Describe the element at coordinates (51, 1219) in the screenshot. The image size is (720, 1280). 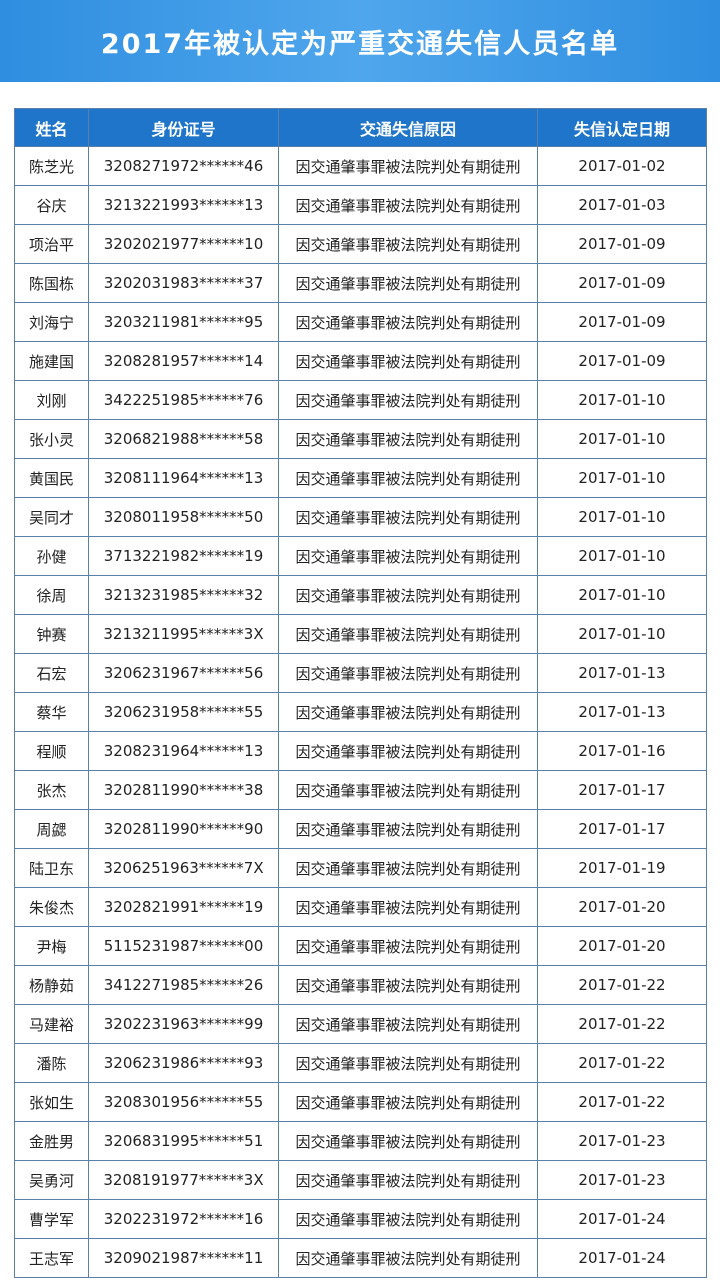
I see `name-cell: 曹学军` at that location.